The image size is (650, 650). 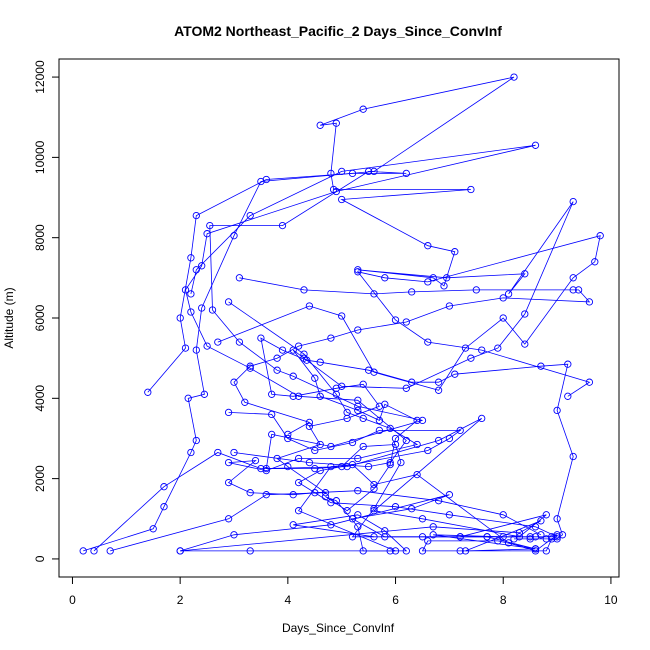 What do you see at coordinates (180, 600) in the screenshot?
I see `x-tick-label: 2` at bounding box center [180, 600].